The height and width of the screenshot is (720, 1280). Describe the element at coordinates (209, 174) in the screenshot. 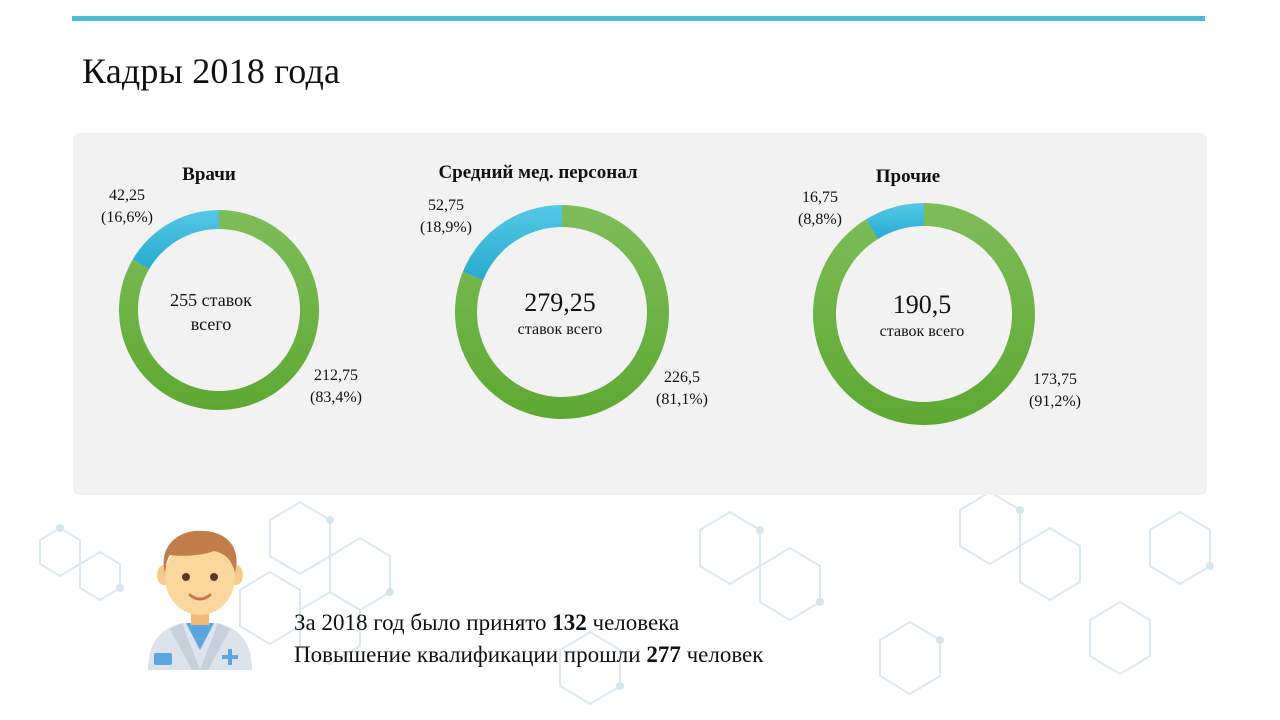

I see `chart-title: Врачи` at that location.